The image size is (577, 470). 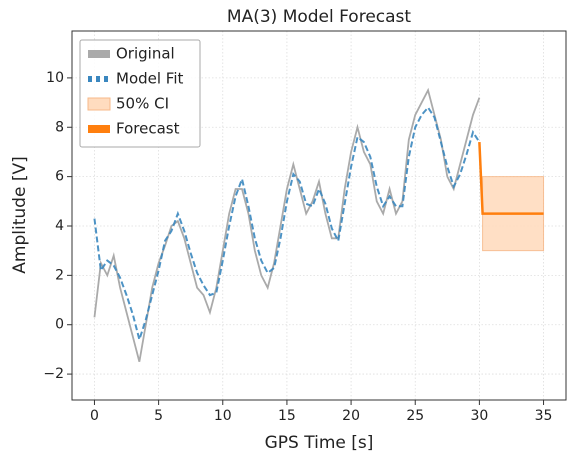 I want to click on y-tick-label: −2, so click(x=53, y=374).